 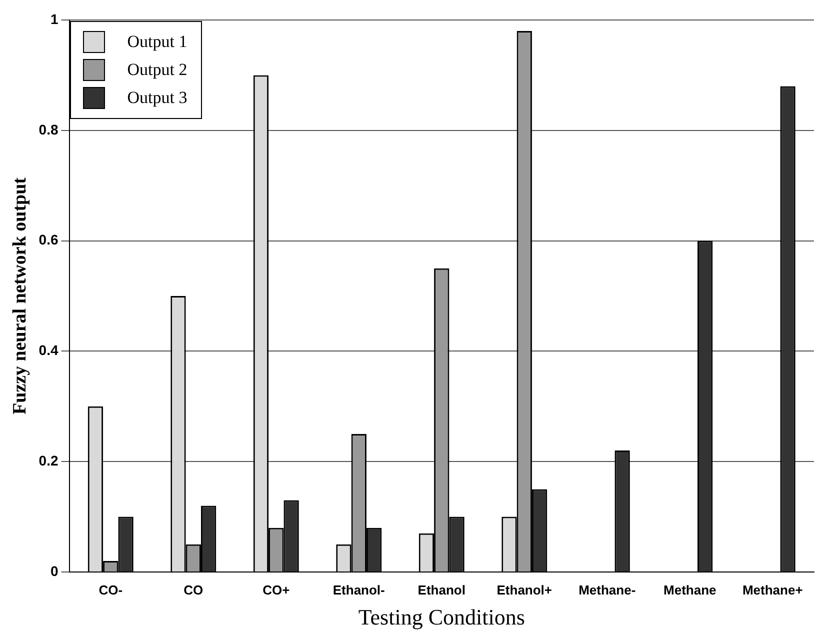 What do you see at coordinates (54, 570) in the screenshot?
I see `y-tick-label: 0` at bounding box center [54, 570].